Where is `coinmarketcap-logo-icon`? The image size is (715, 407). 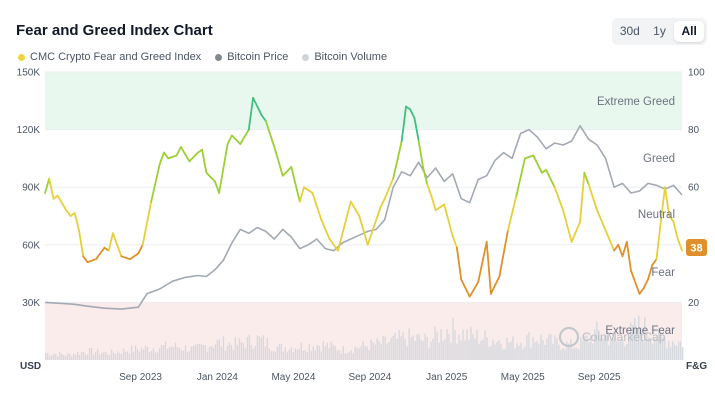 coinmarketcap-logo-icon is located at coordinates (569, 337).